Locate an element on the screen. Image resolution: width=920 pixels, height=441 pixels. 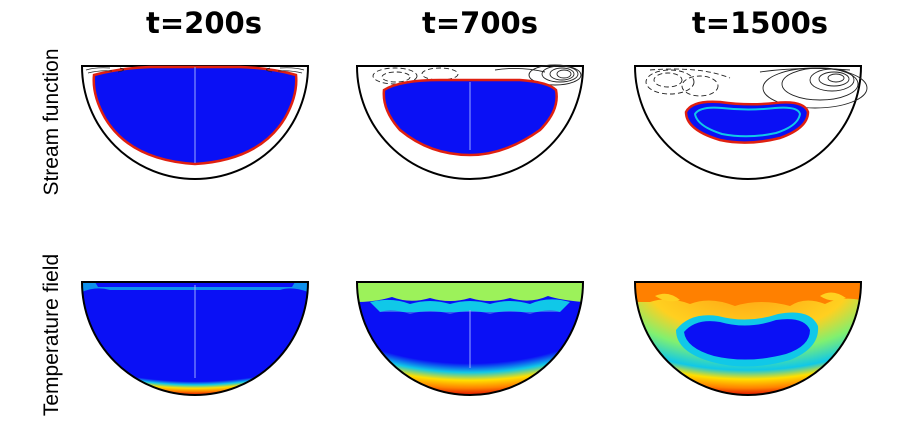
stream-panel-1500s is located at coordinates (750, 122).